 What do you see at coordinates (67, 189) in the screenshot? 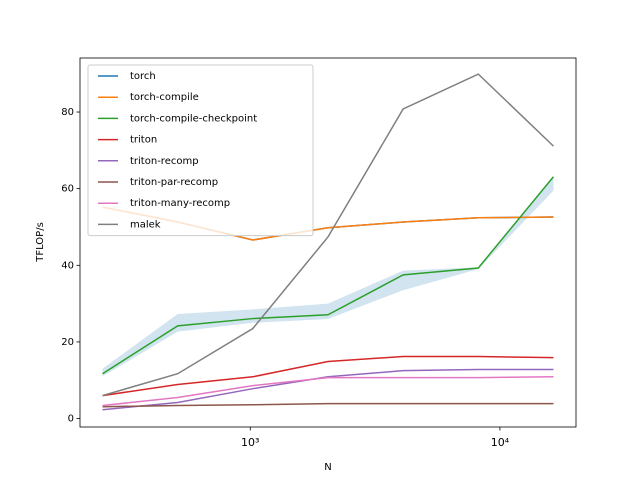
I see `y-tick-label: 60` at bounding box center [67, 189].